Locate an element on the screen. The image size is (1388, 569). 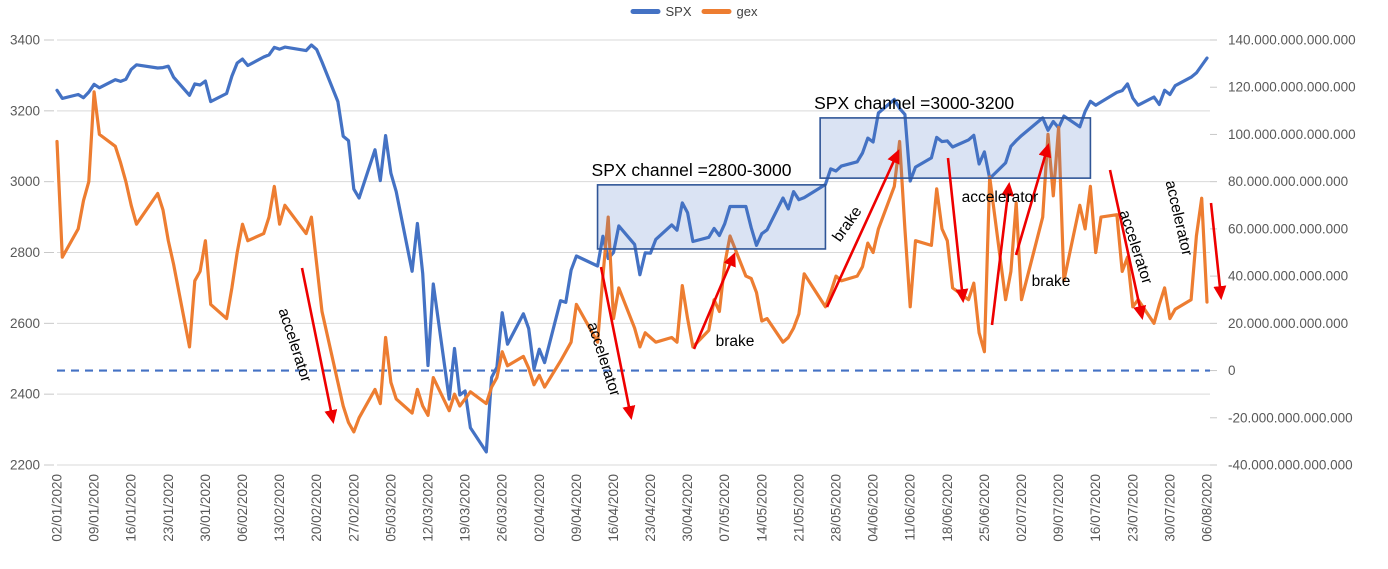
x-axis-tick-label: 11/06/2020 is located at coordinates (910, 507).